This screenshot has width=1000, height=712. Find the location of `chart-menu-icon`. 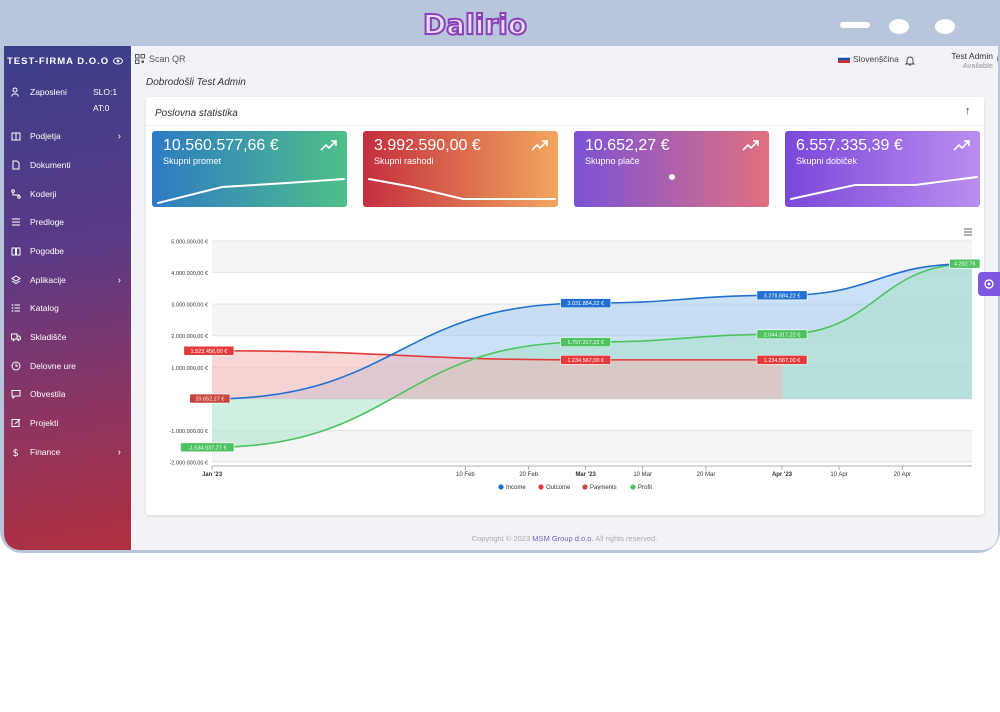

chart-menu-icon is located at coordinates (968, 232).